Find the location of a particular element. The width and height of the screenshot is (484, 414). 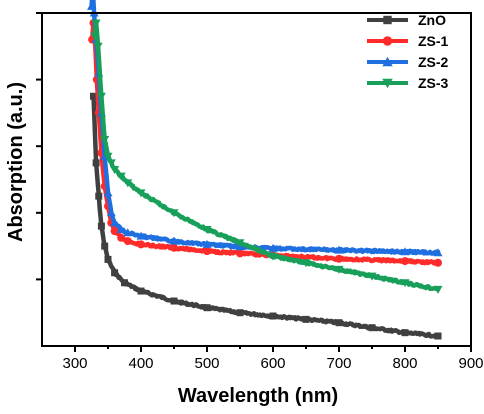

y-axis-title: Absorption (a.u.) is located at coordinates (16, 162).